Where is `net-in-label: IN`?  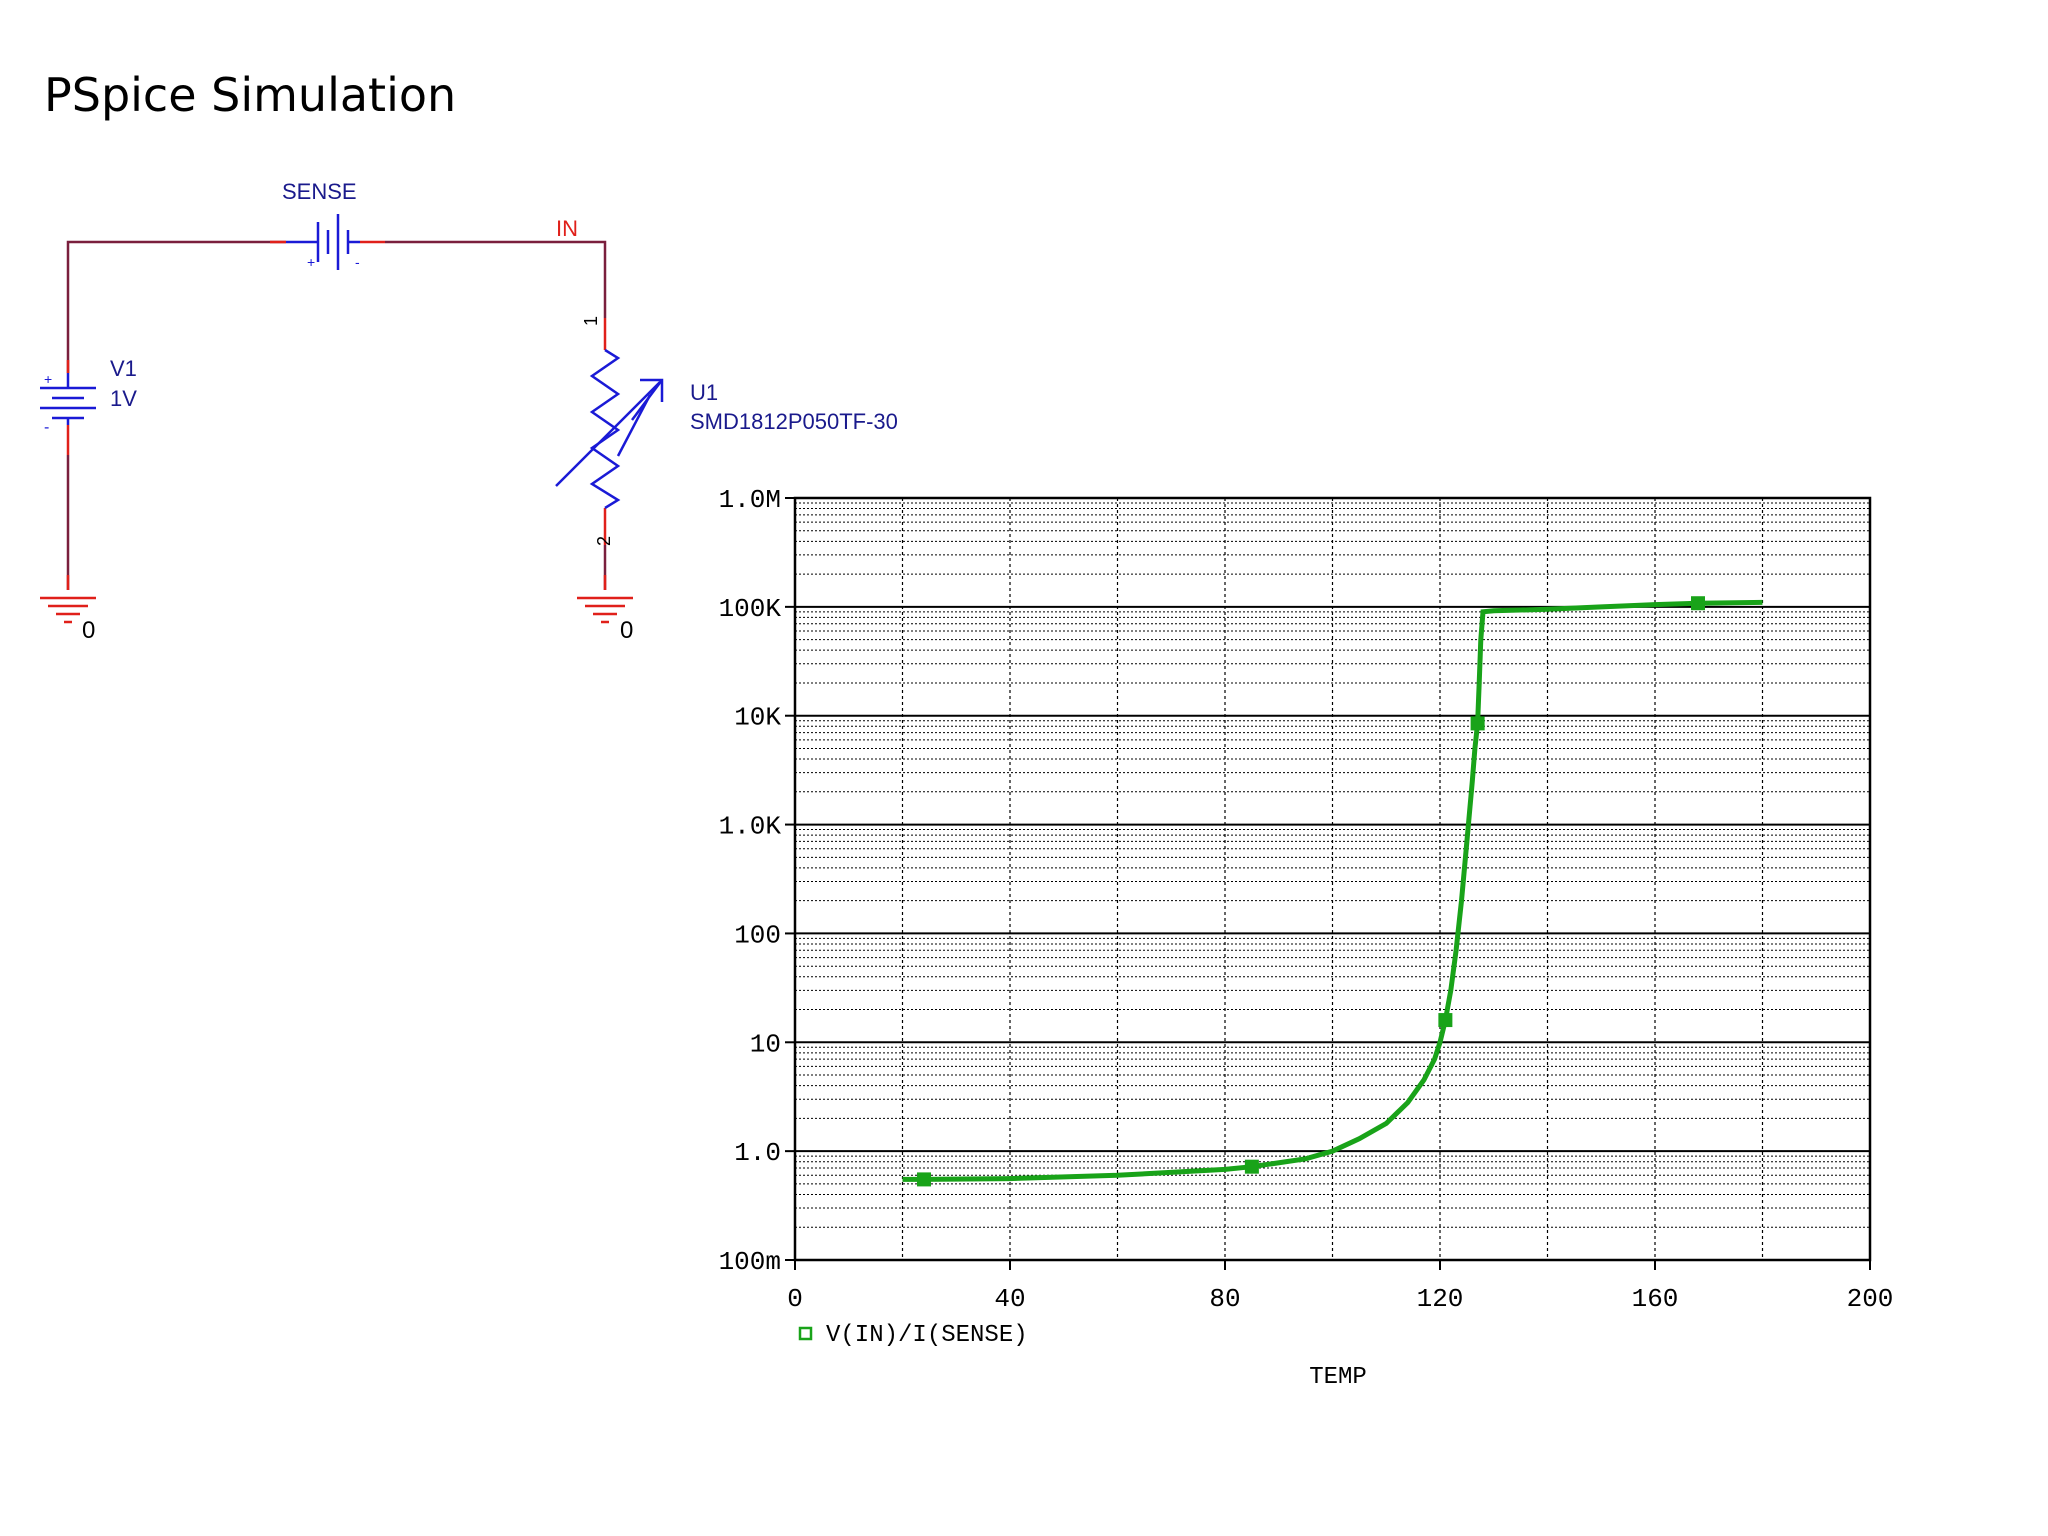 net-in-label: IN is located at coordinates (567, 228).